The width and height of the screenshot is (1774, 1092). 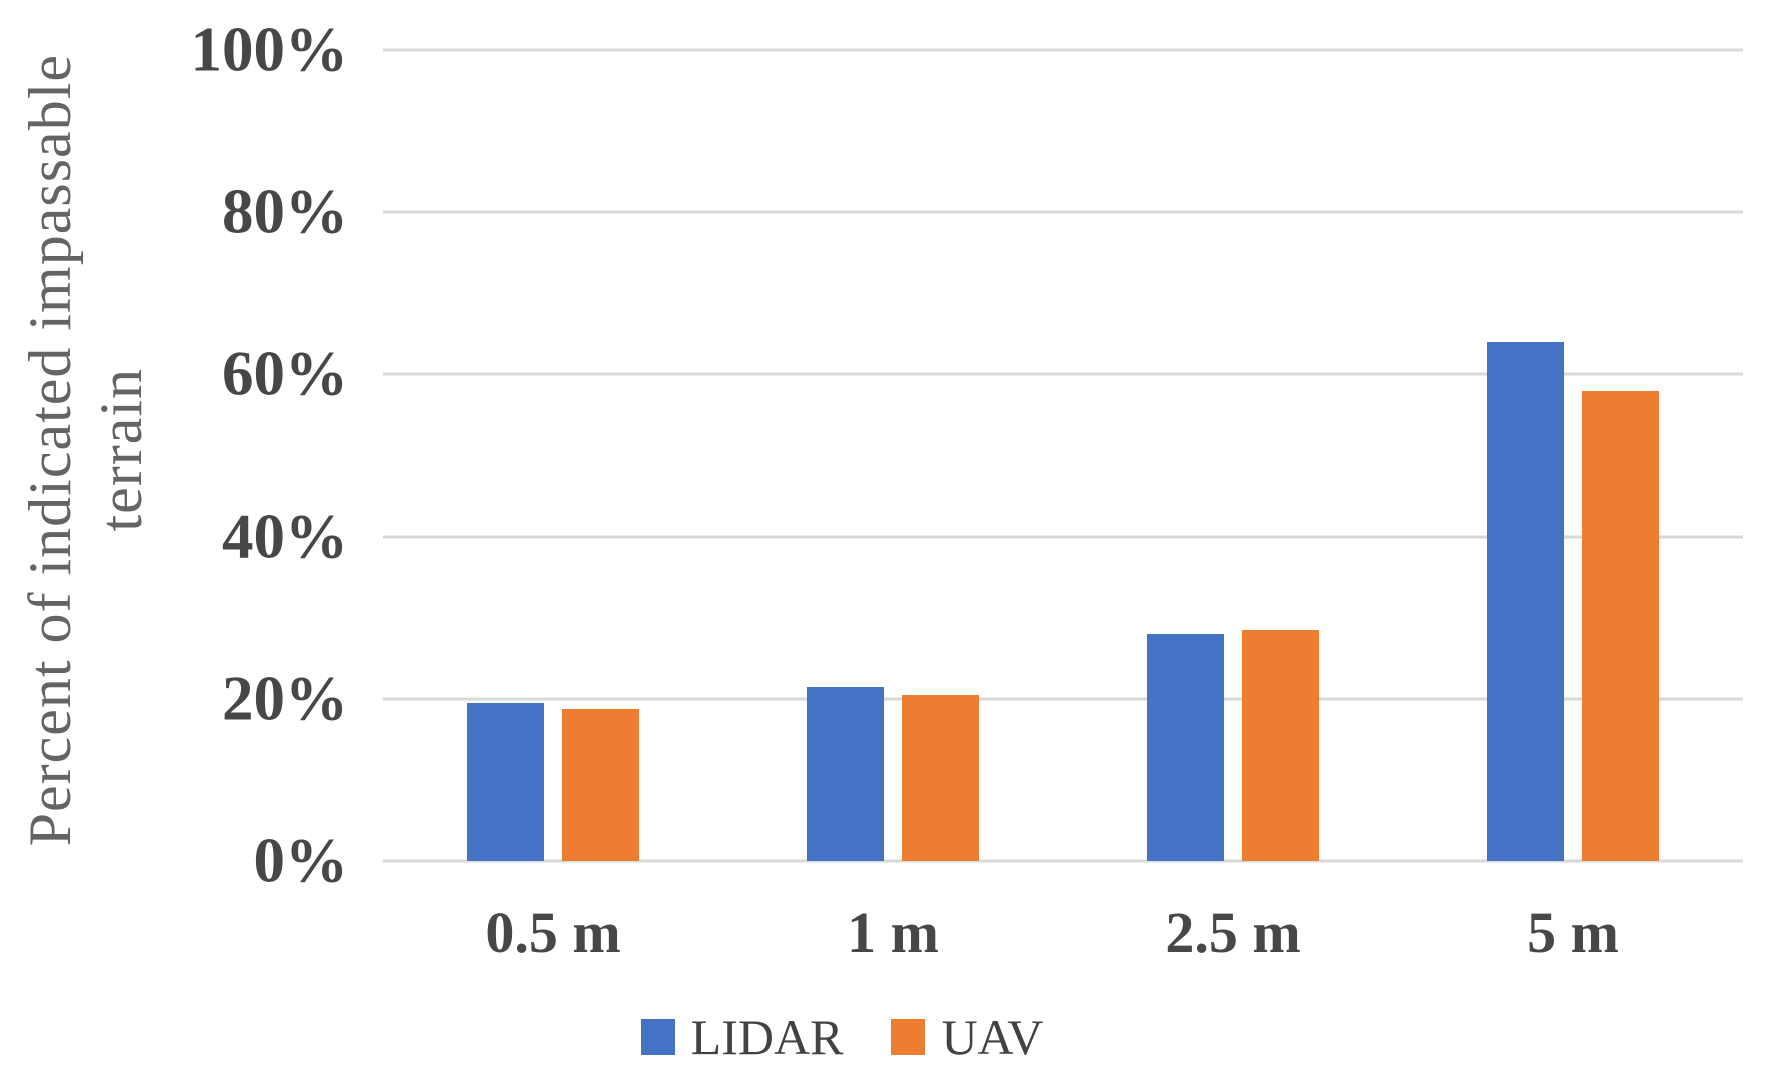 I want to click on x-category-label-1m: 1 m, so click(x=893, y=932).